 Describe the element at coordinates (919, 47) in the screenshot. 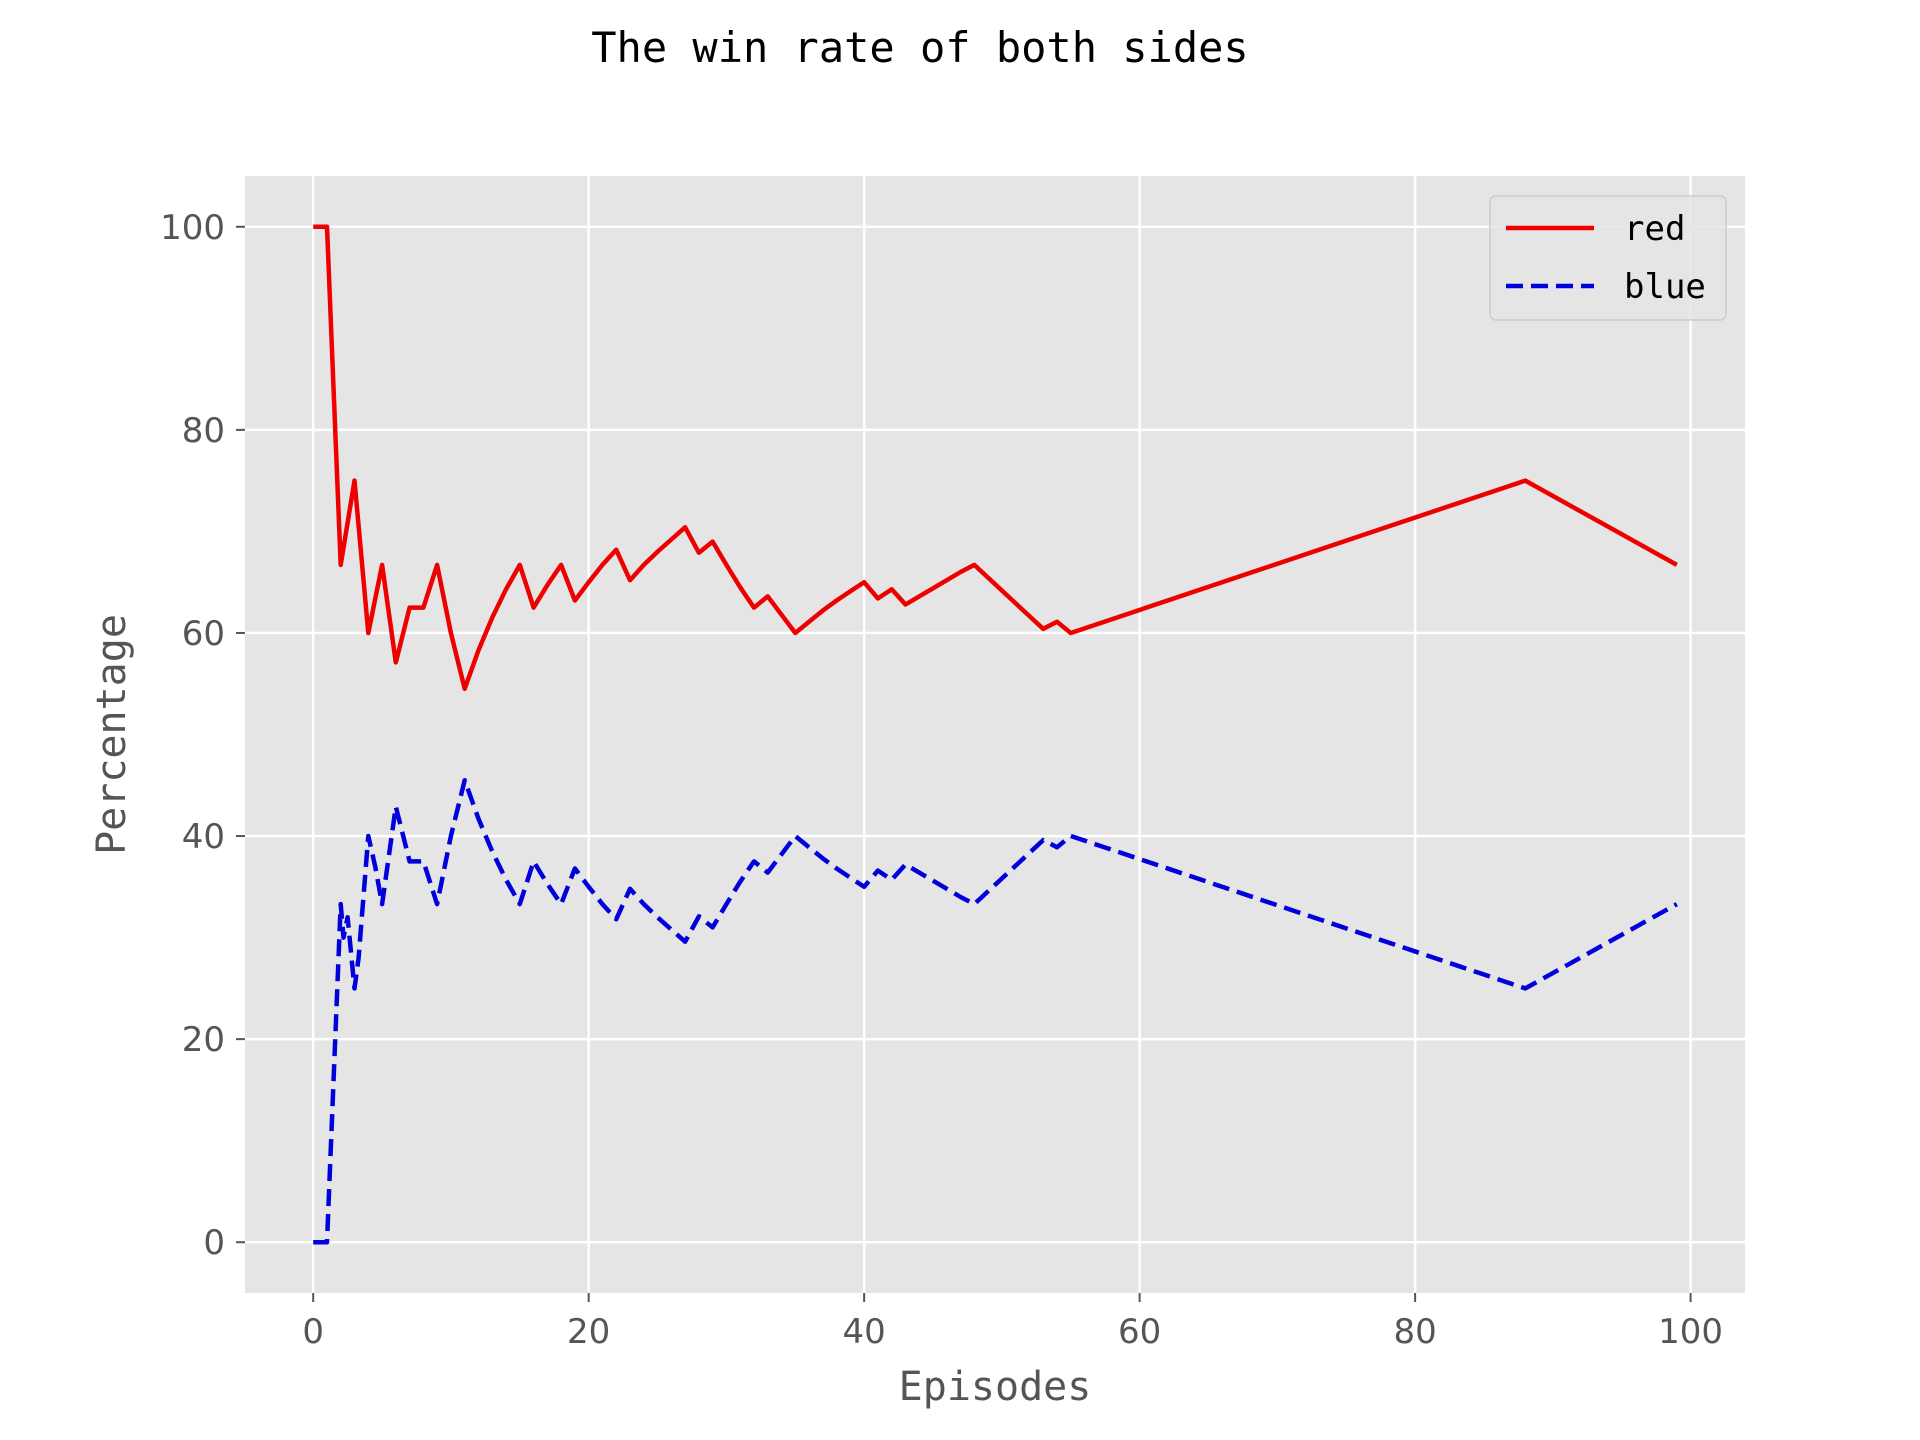

I see `chart-title: The win rate of both sides` at that location.